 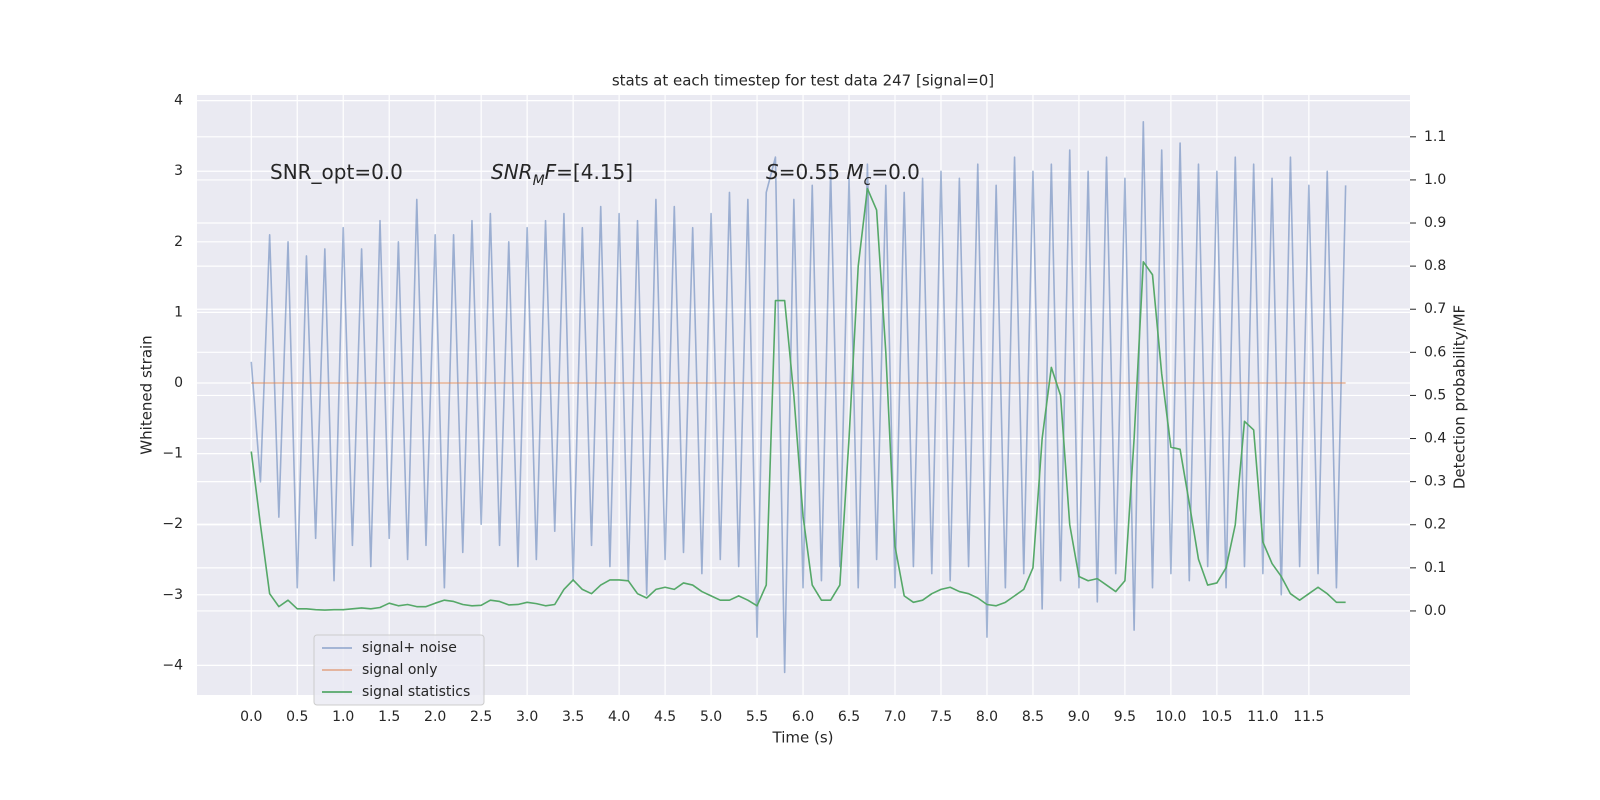 I want to click on y2-tick-label: 1.1, so click(x=1435, y=137).